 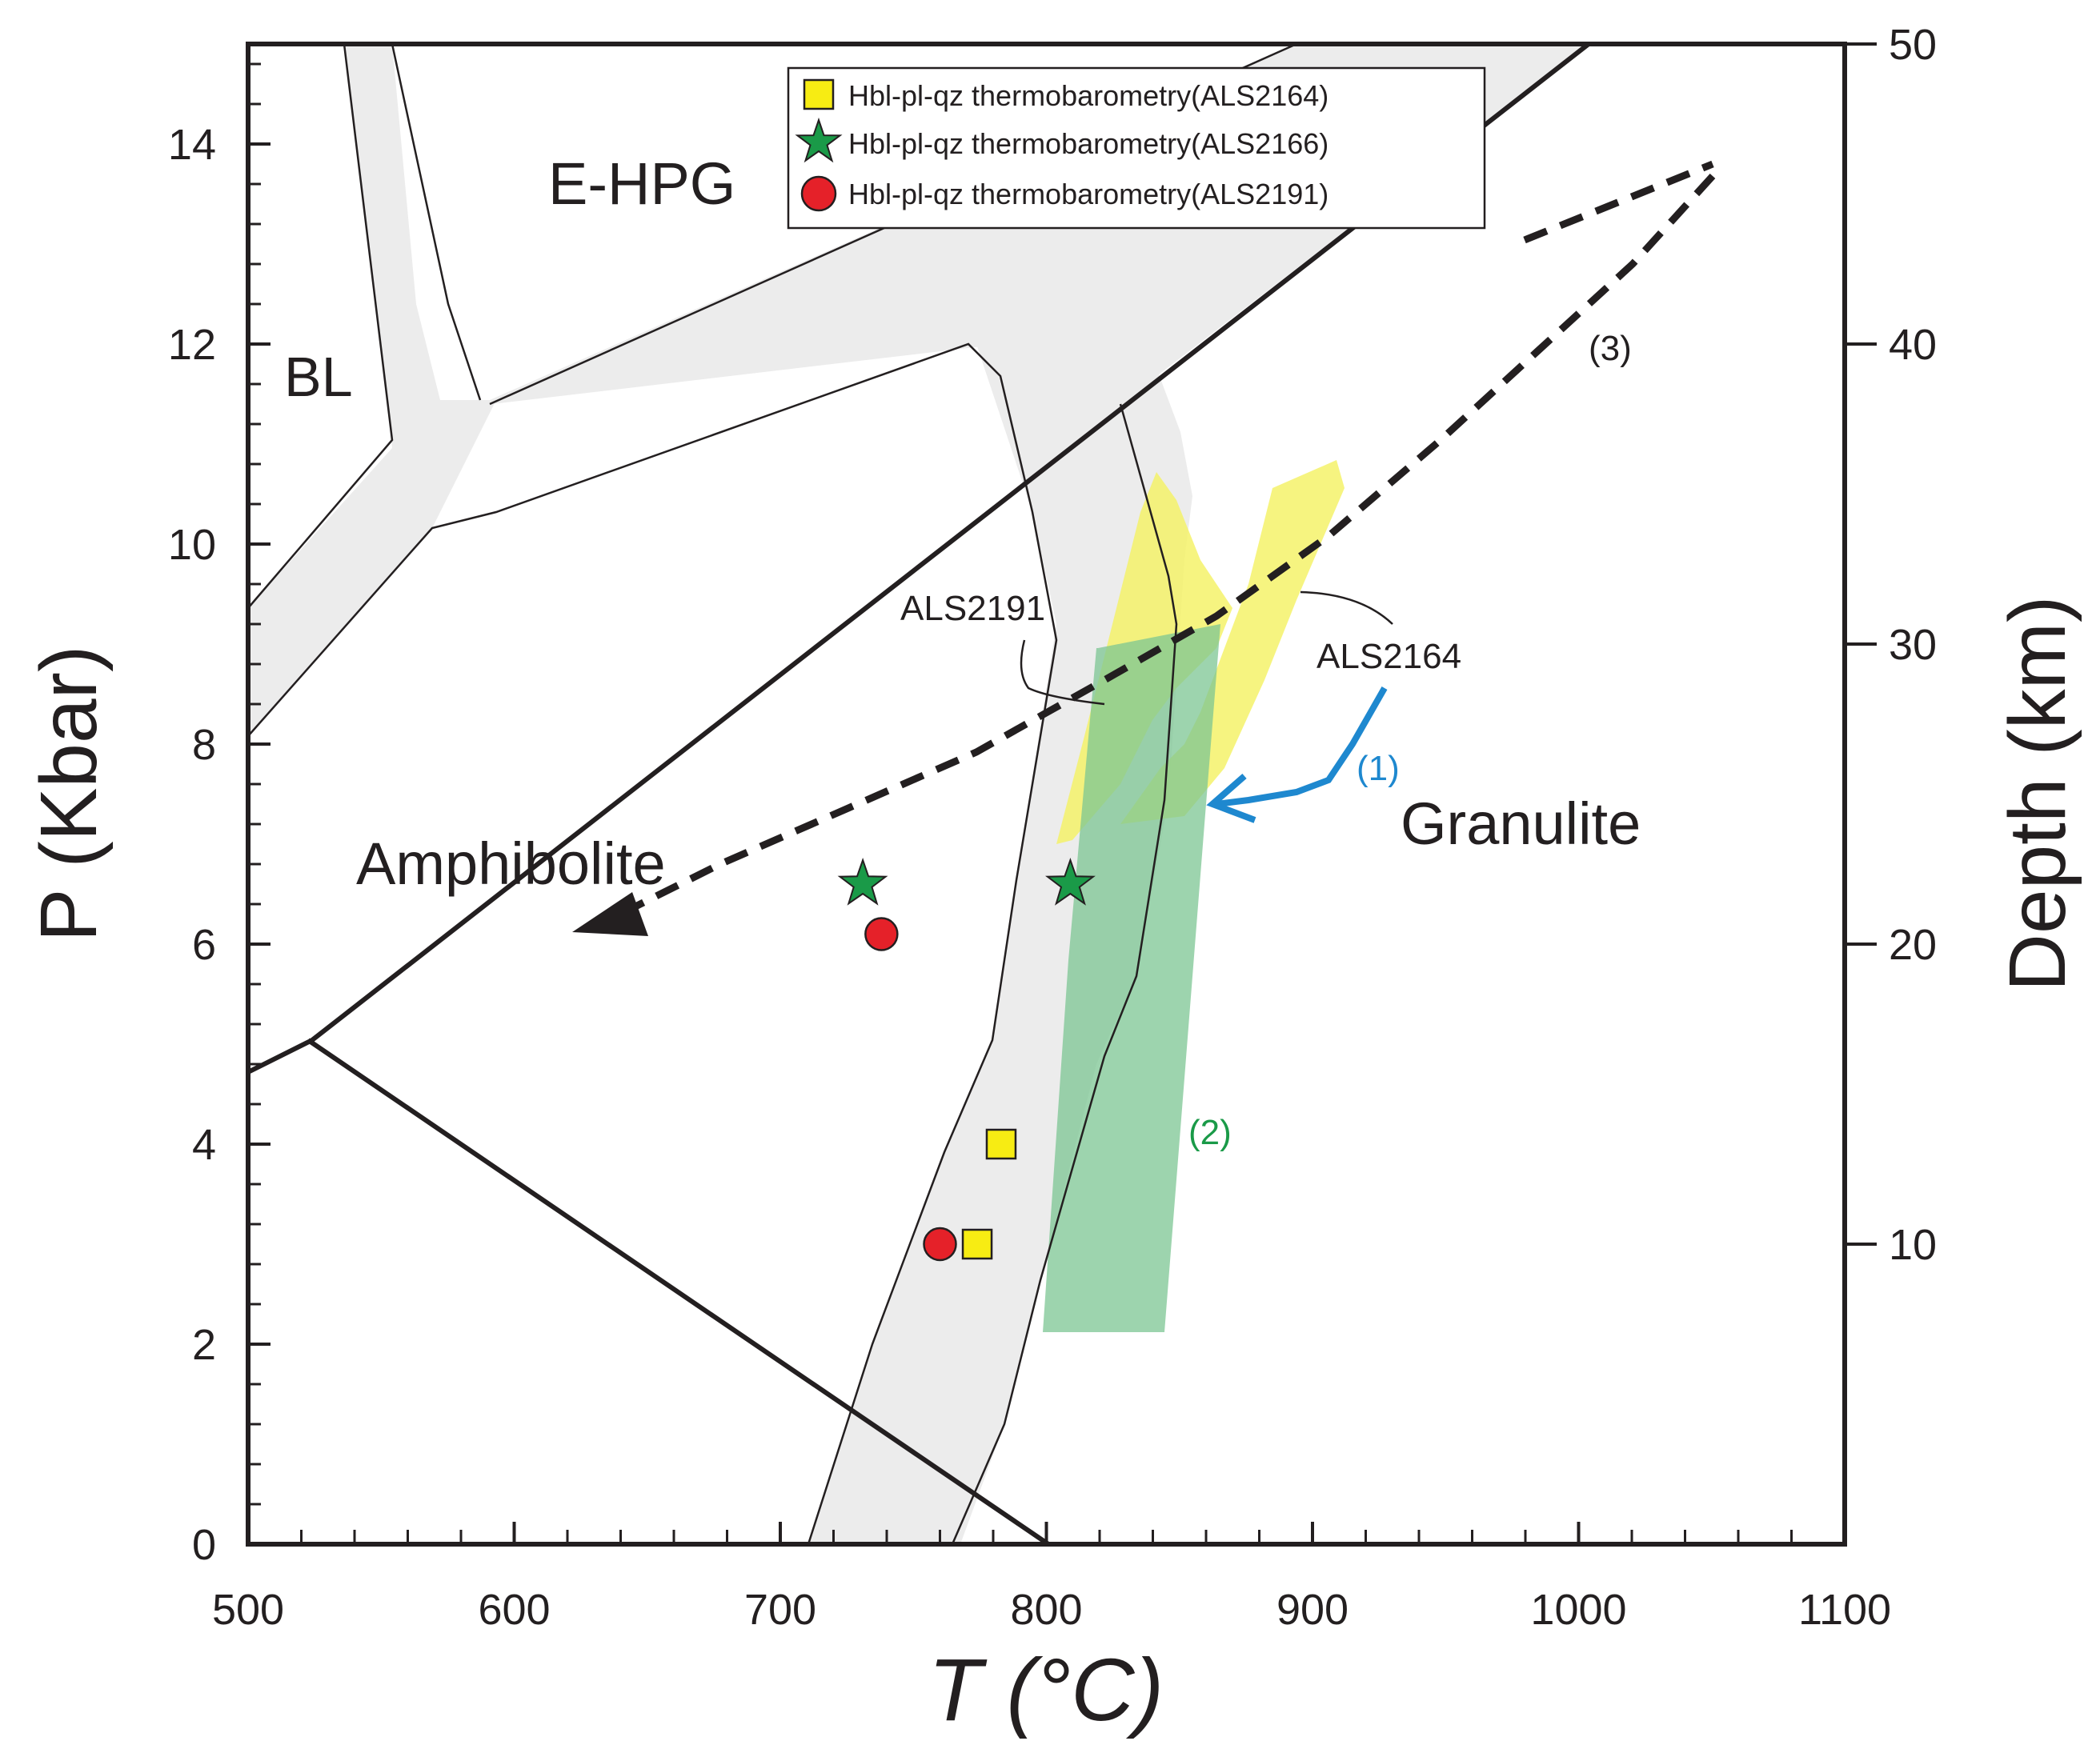 What do you see at coordinates (818, 193) in the screenshot?
I see `legend-marker-circle` at bounding box center [818, 193].